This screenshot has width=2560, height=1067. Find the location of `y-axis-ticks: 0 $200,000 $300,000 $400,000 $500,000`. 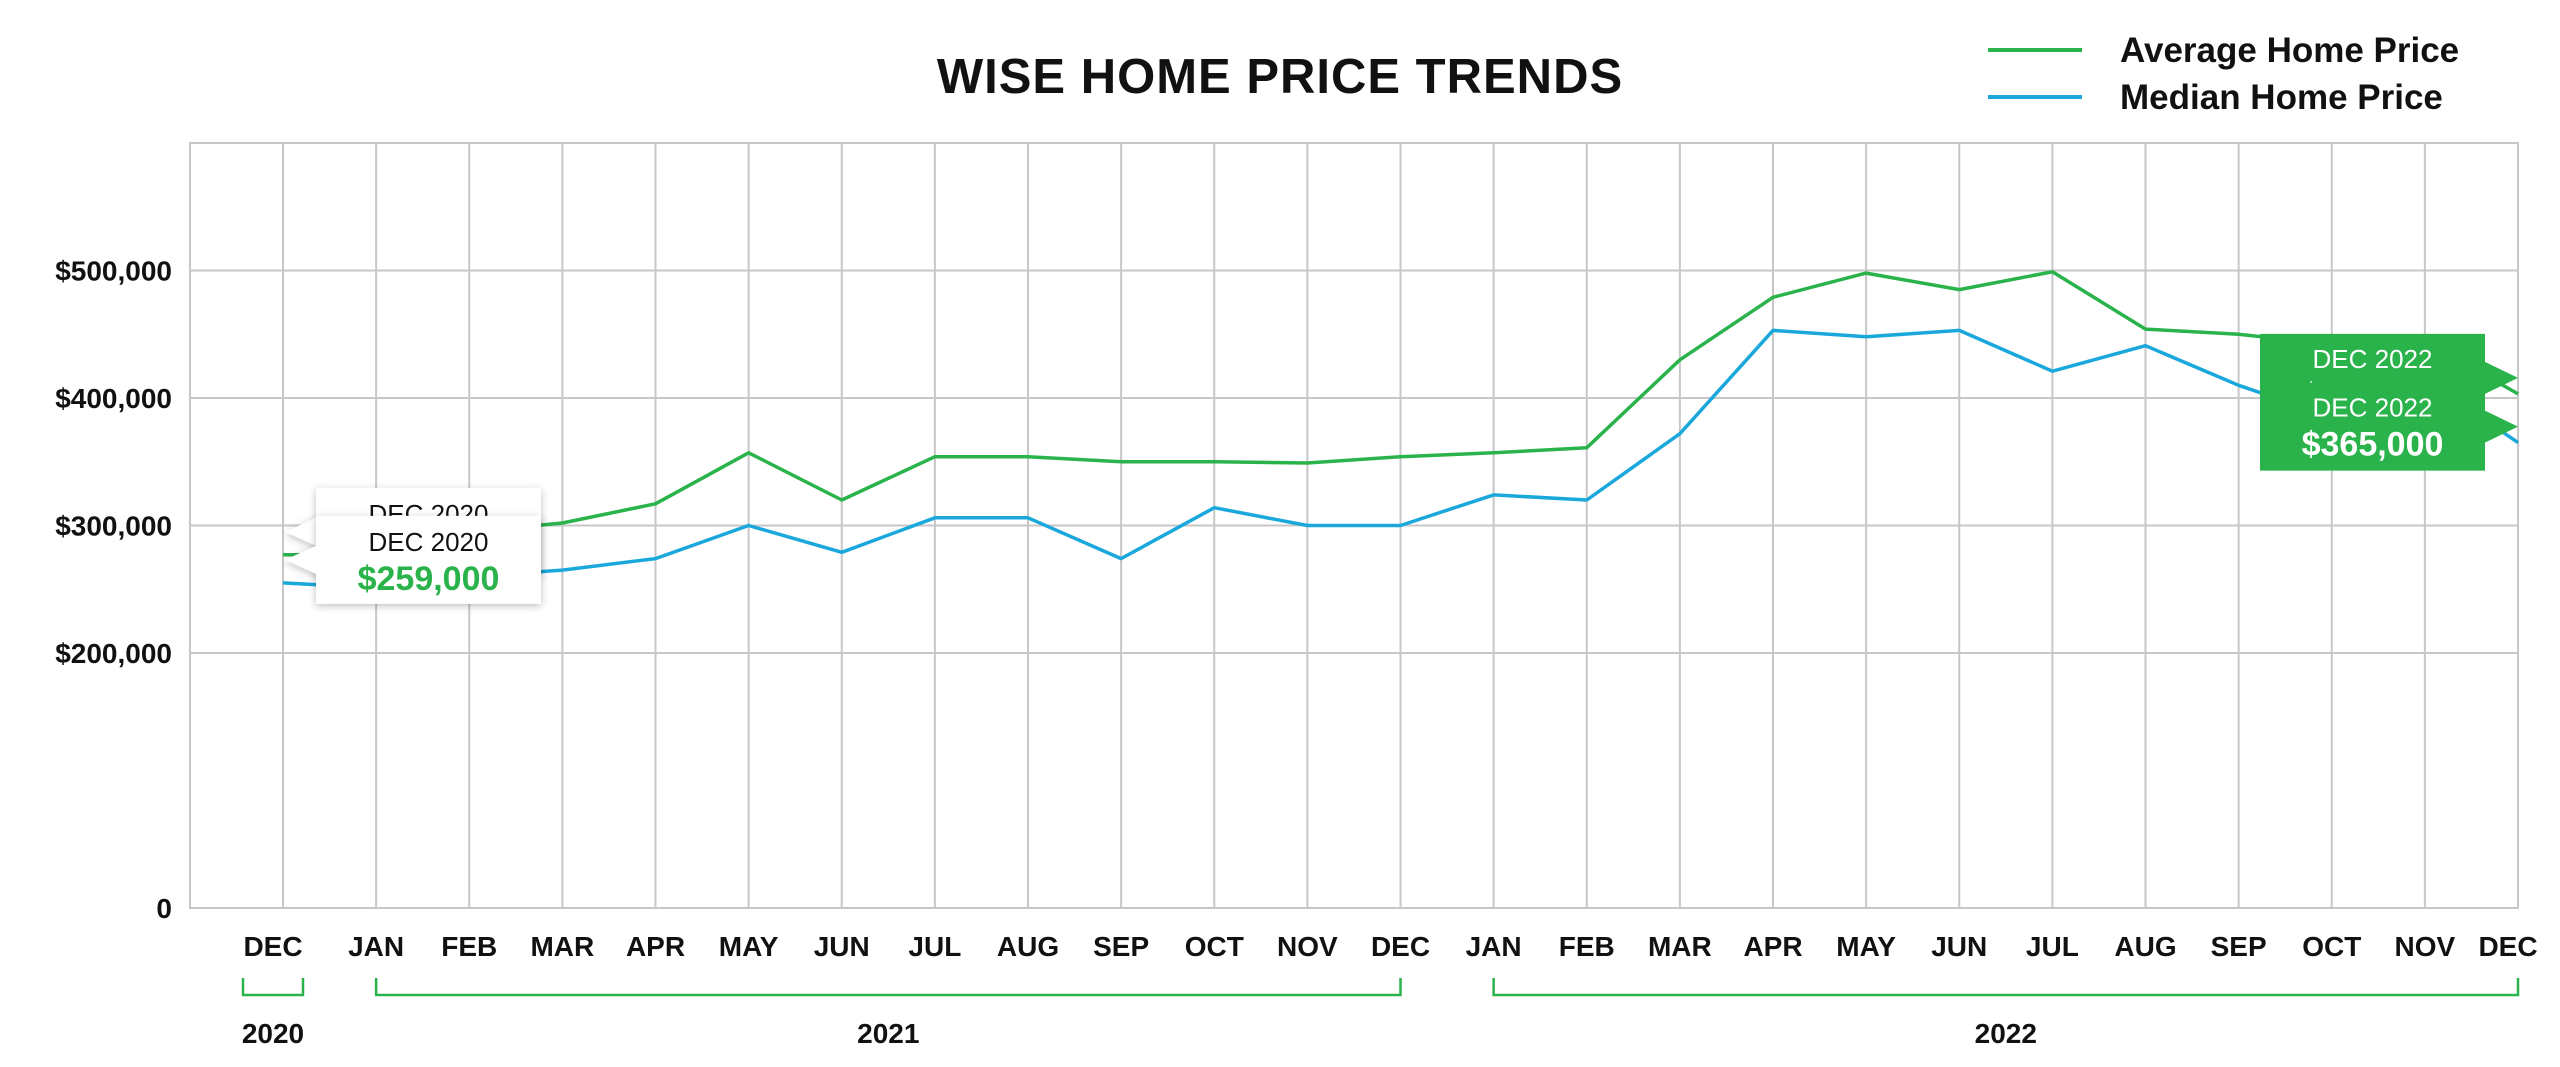

y-axis-ticks: 0 $200,000 $300,000 $400,000 $500,000 is located at coordinates (113, 590).